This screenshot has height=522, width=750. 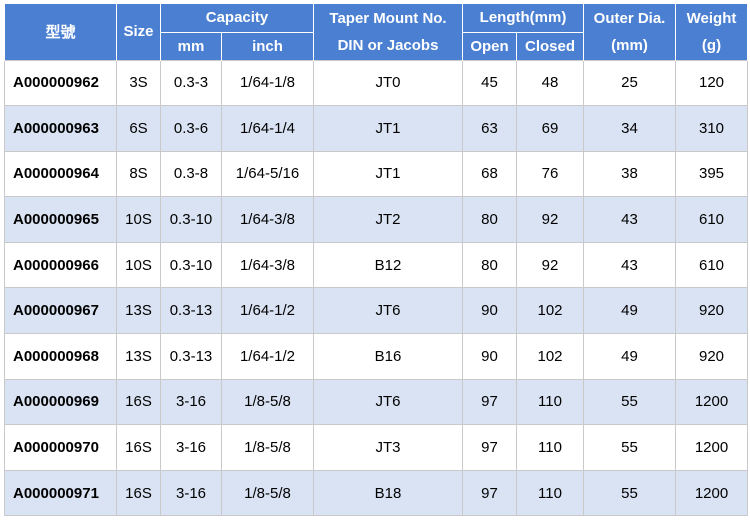 I want to click on table-row: A000000969 16S 3-16 1/8-5/8 JT6 97 110 55 1200, so click(x=376, y=402).